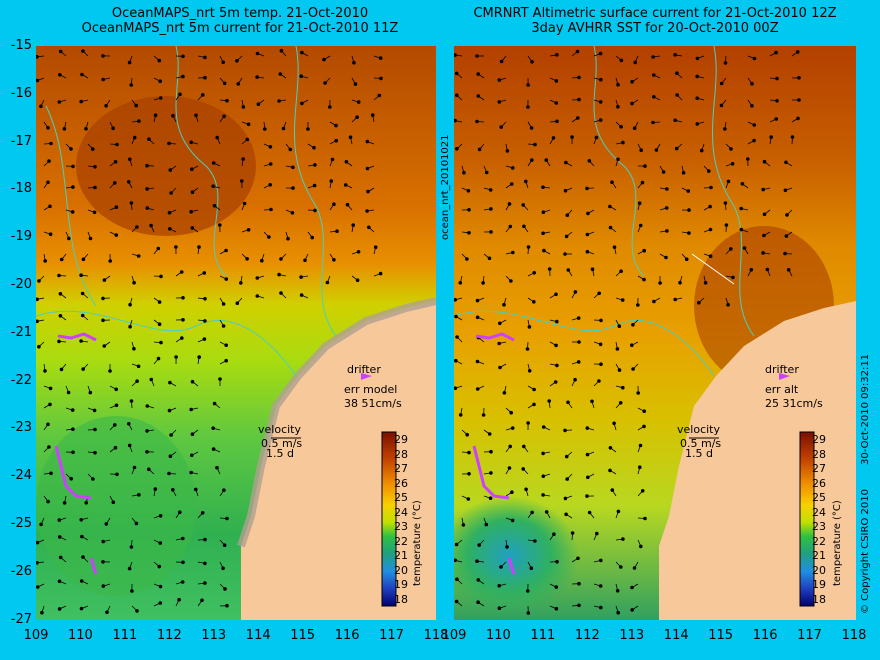 The width and height of the screenshot is (880, 660). What do you see at coordinates (364, 369) in the screenshot?
I see `left-drifter-label: drifter` at bounding box center [364, 369].